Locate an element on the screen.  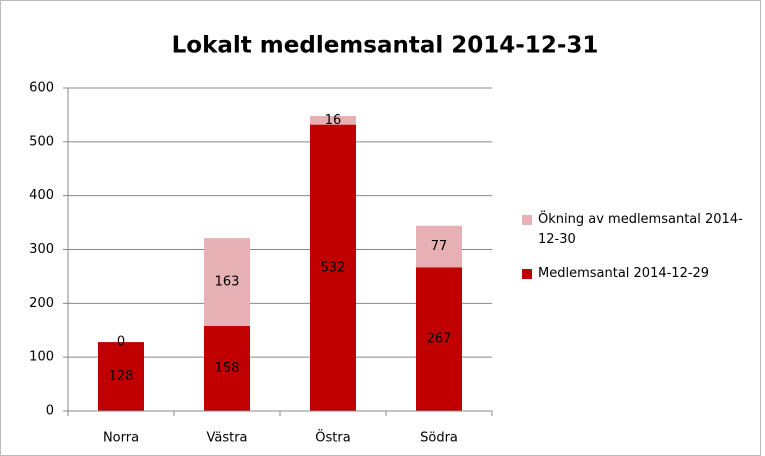
data-label: 158 is located at coordinates (227, 368).